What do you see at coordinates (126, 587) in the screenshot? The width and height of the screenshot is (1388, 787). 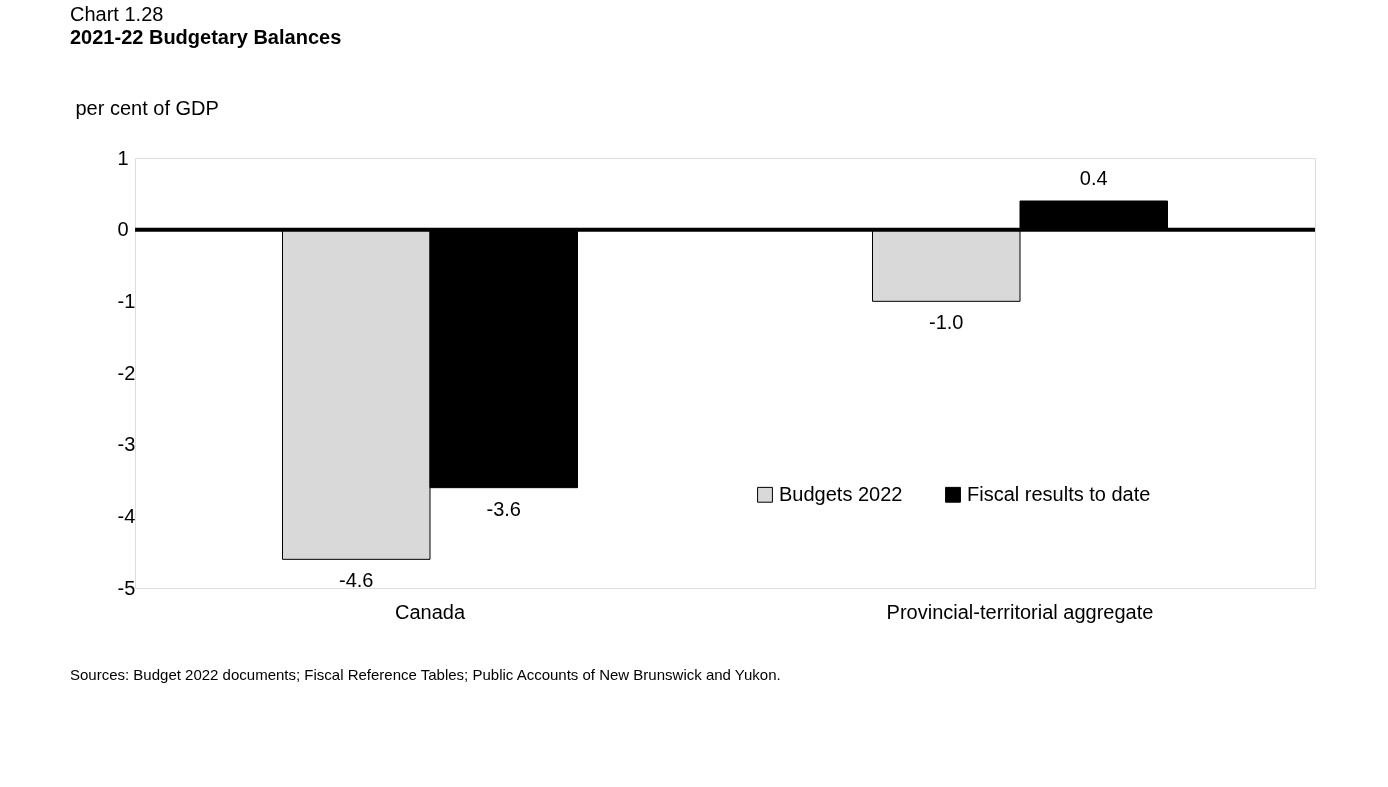 I see `y-tick-label: -5` at bounding box center [126, 587].